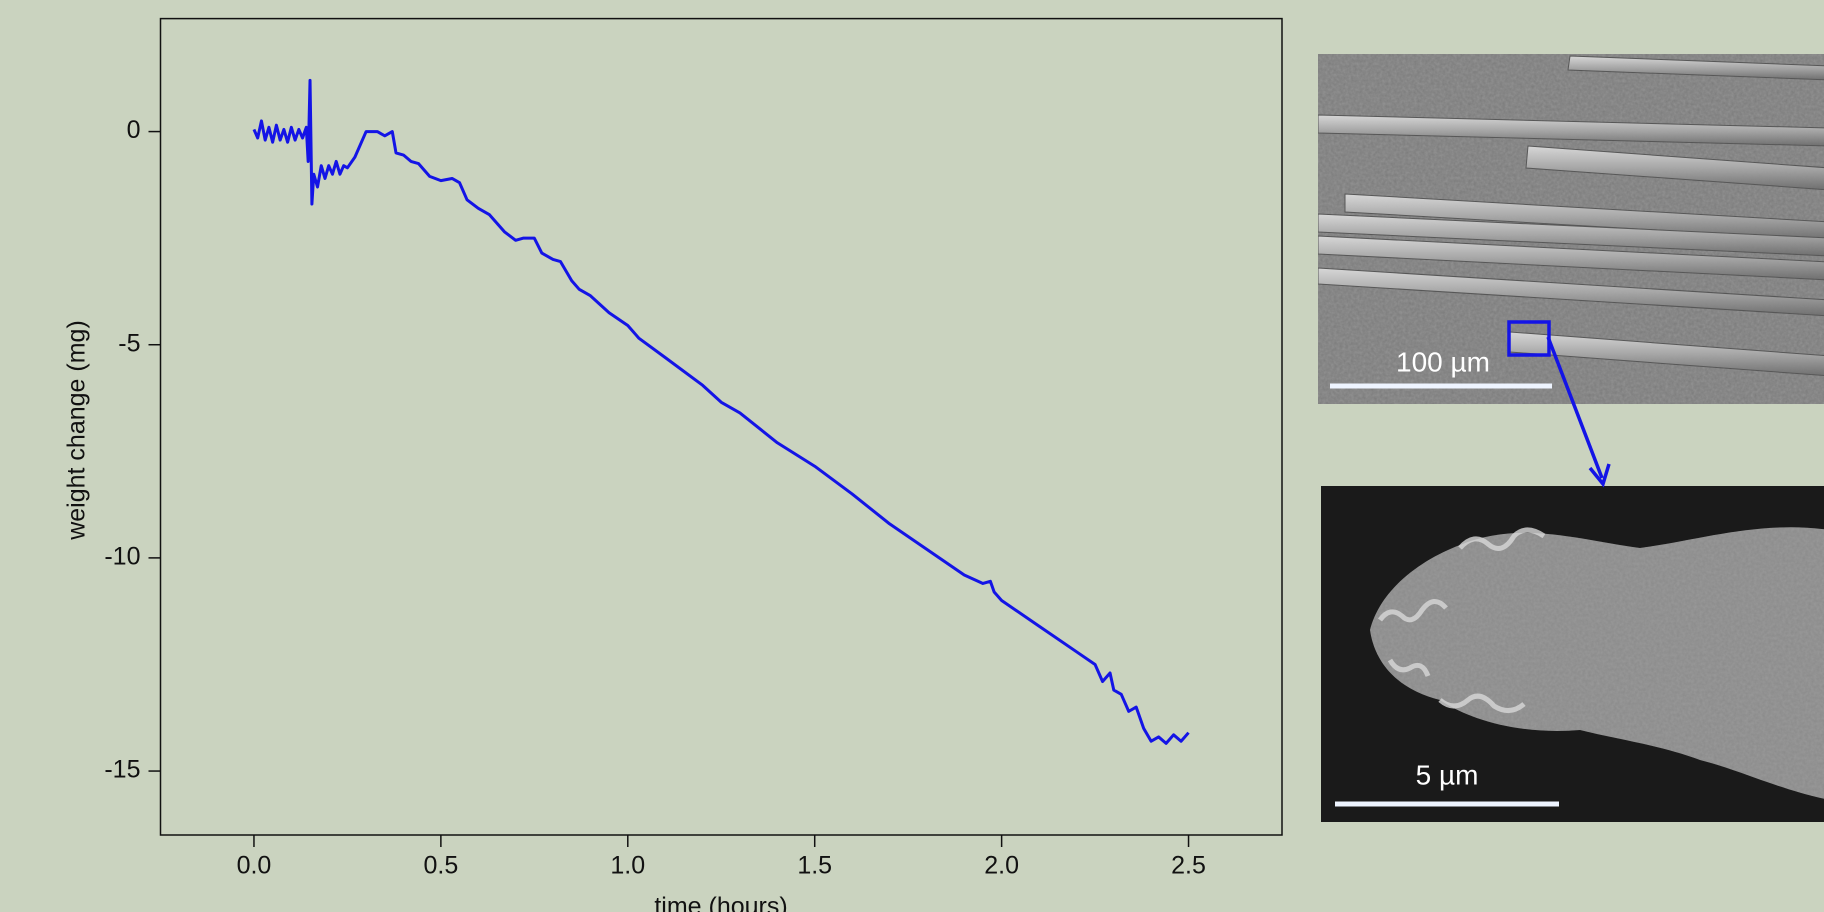  What do you see at coordinates (1571, 229) in the screenshot?
I see `sem-image-overview` at bounding box center [1571, 229].